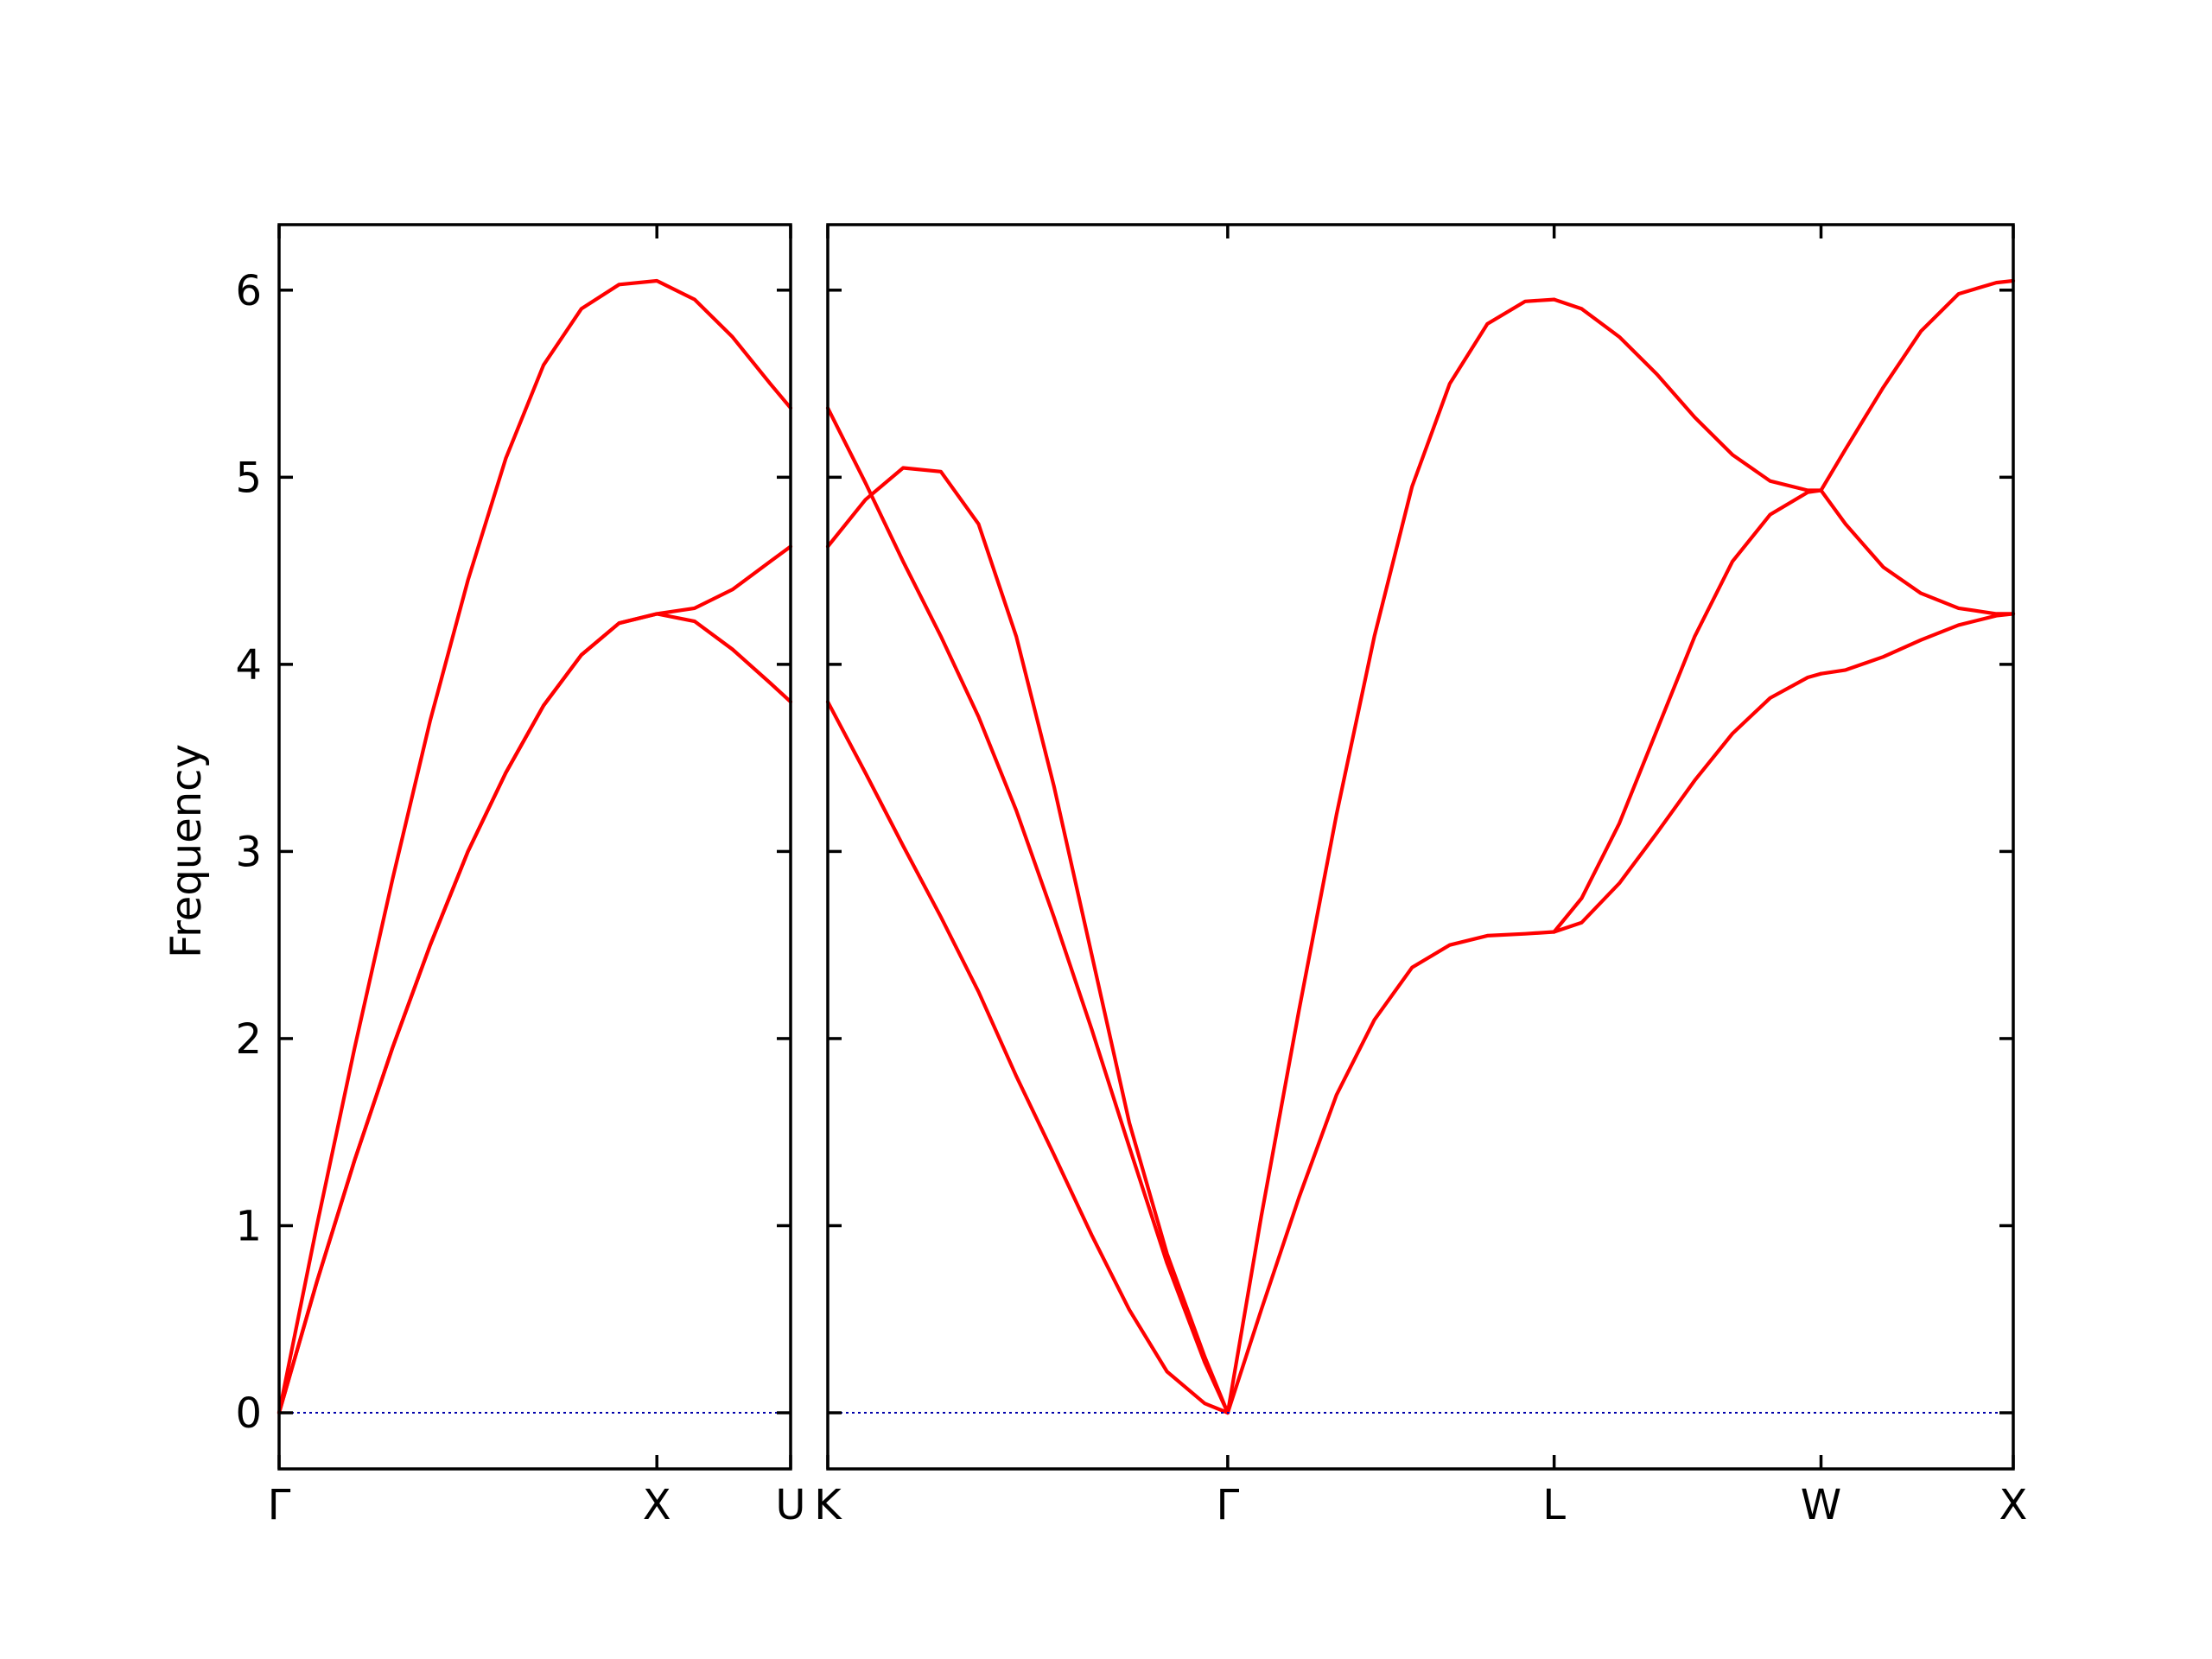 Image resolution: width=2212 pixels, height=1659 pixels. I want to click on y-tick-label: 1, so click(248, 1226).